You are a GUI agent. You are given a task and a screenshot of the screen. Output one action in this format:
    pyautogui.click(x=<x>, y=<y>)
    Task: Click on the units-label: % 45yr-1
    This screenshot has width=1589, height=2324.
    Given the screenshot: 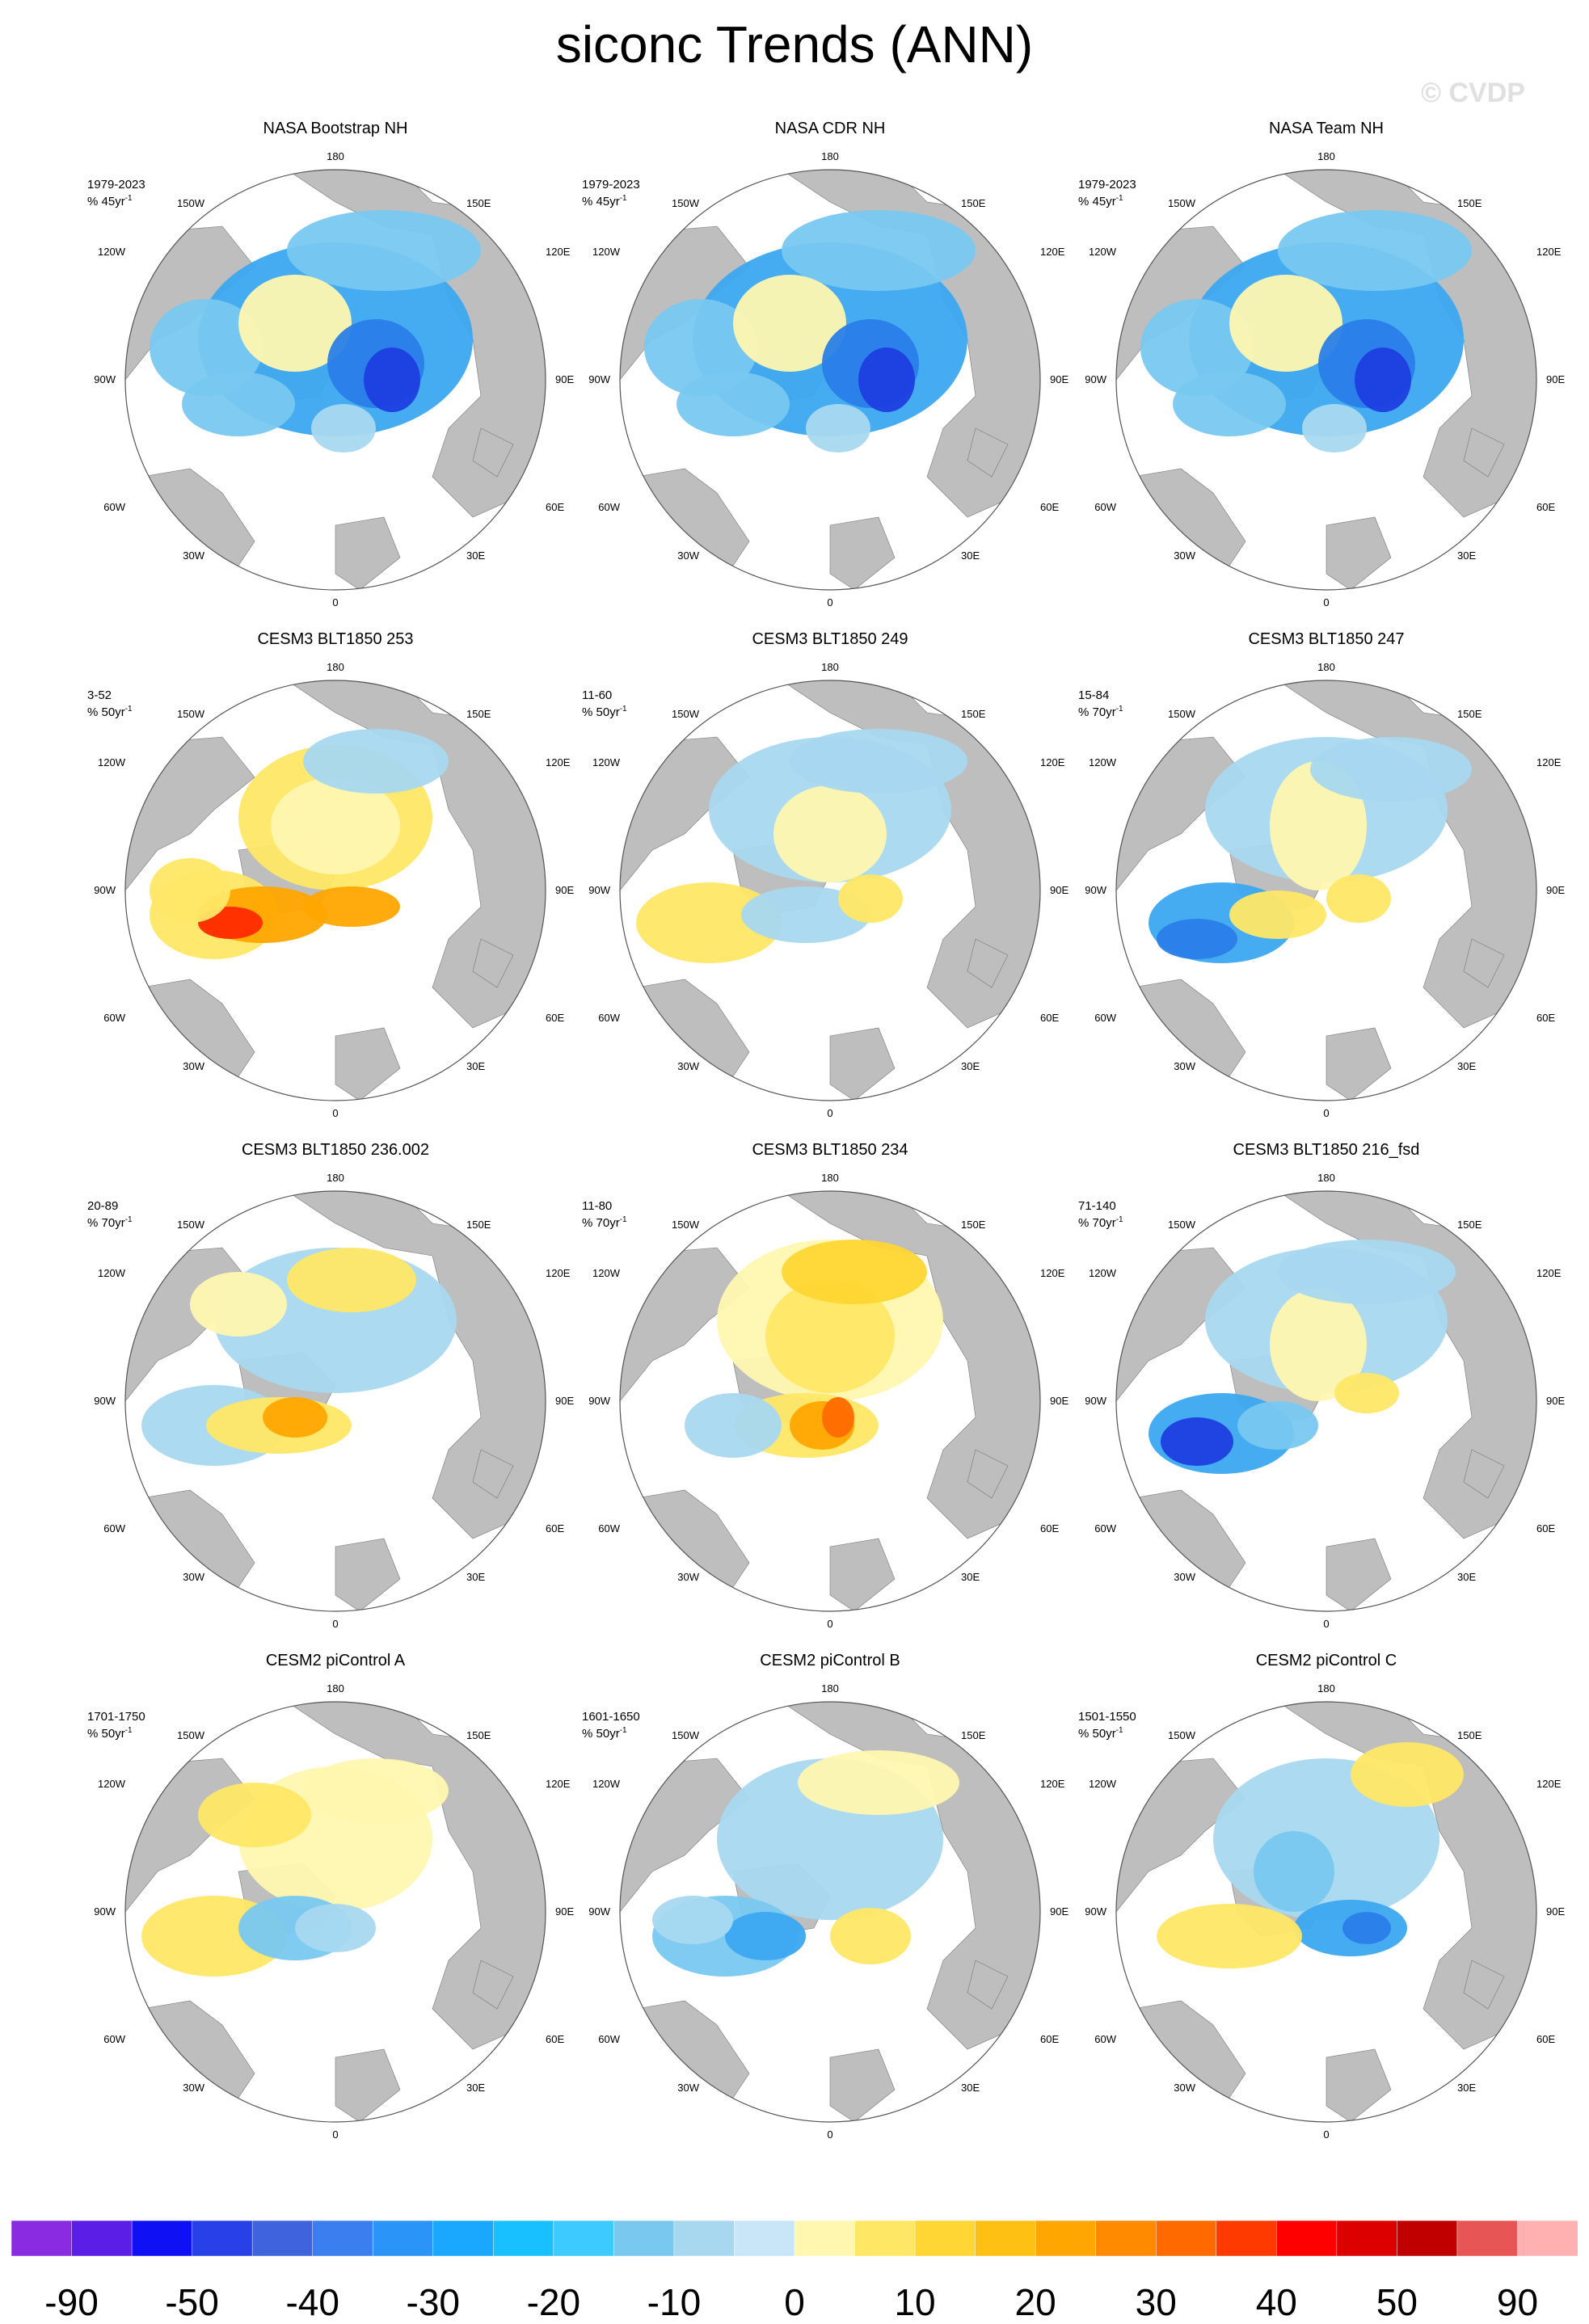 What is the action you would take?
    pyautogui.click(x=110, y=201)
    